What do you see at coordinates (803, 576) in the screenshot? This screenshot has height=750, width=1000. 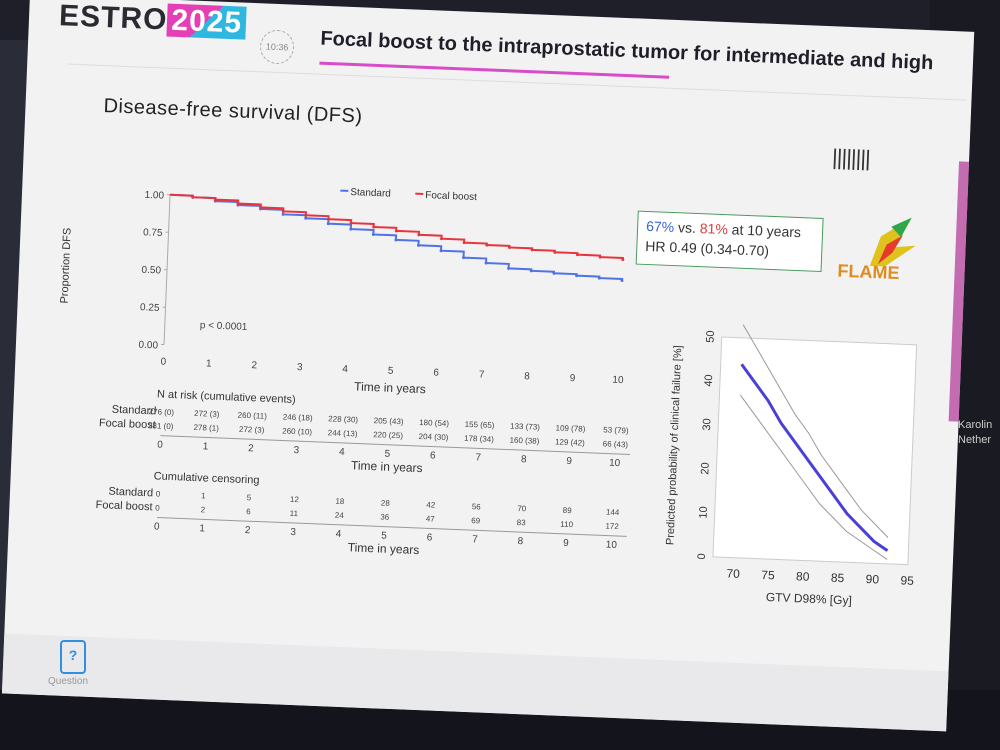 I see `reg-x-tick: 80` at bounding box center [803, 576].